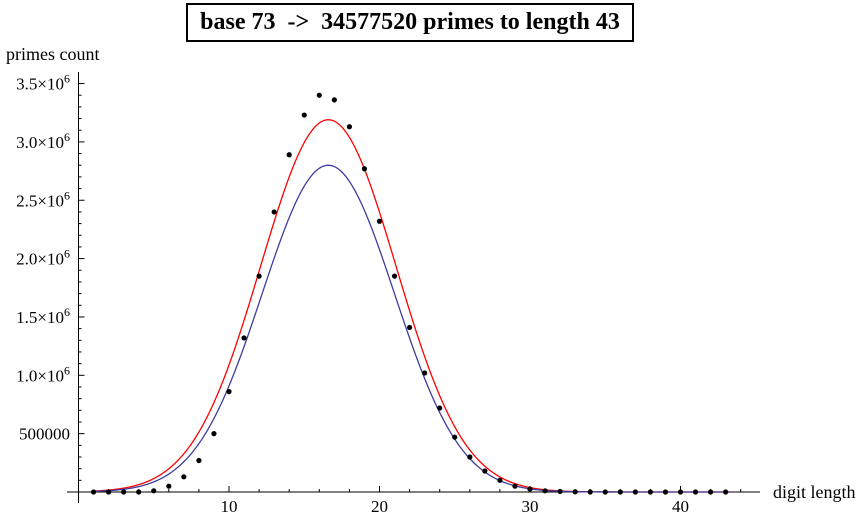  I want to click on x-ticks: 10 20 30 40, so click(425, 501).